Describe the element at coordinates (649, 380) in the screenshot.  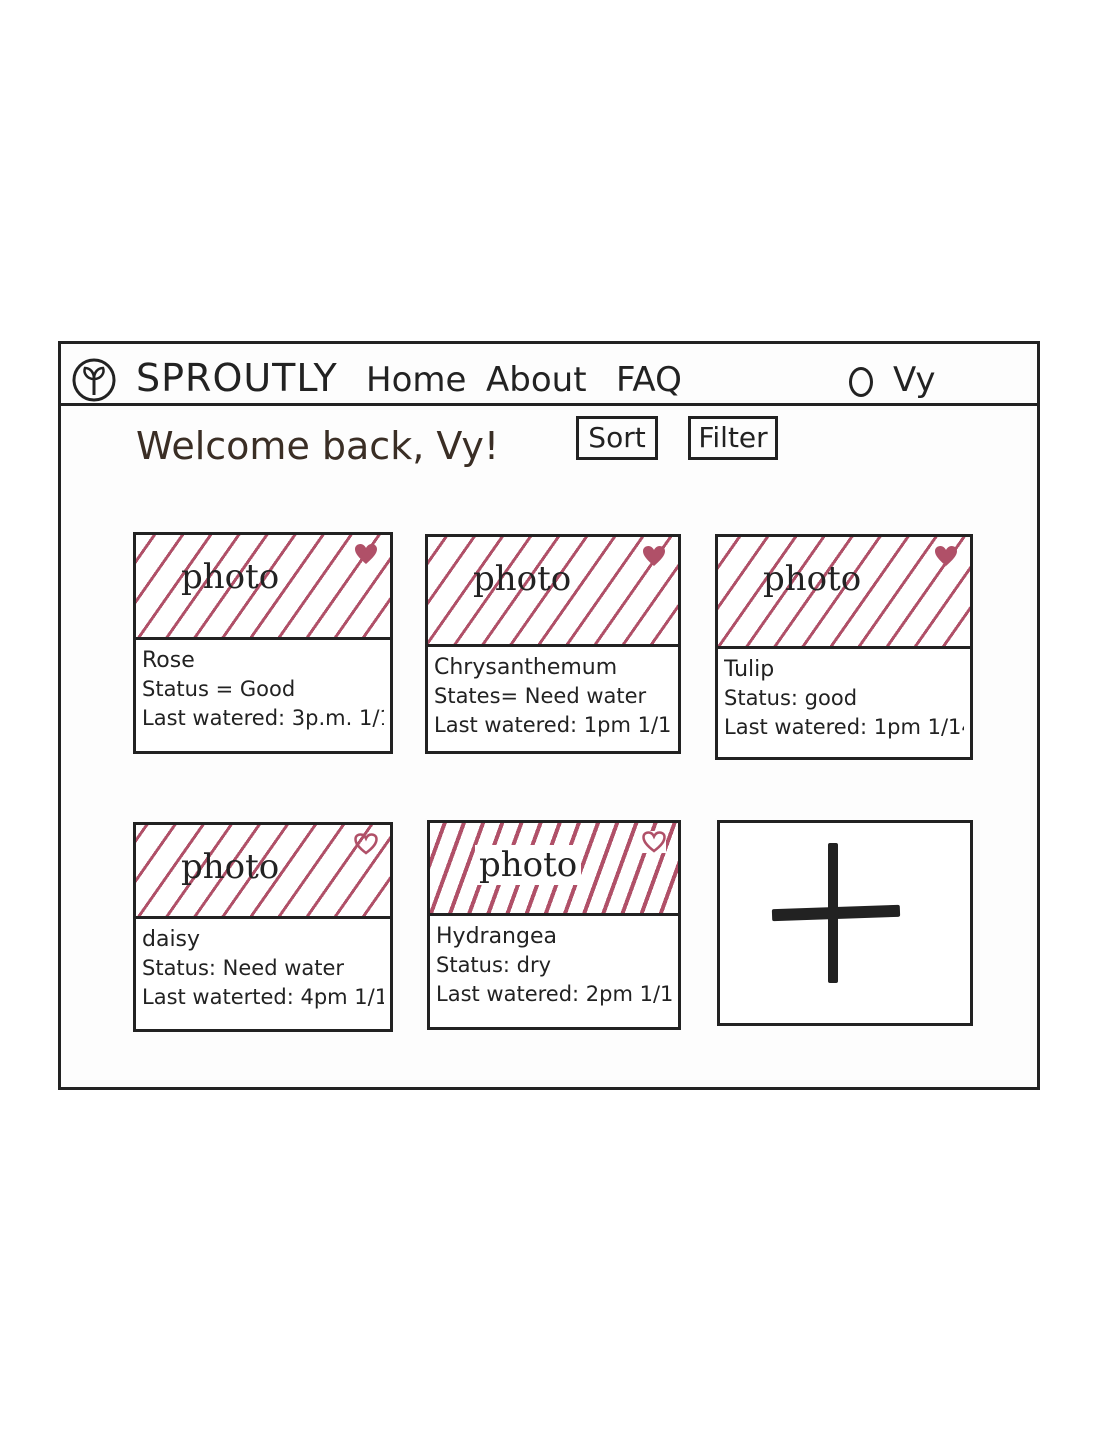
I see `nav-faq-link: FAQ` at that location.